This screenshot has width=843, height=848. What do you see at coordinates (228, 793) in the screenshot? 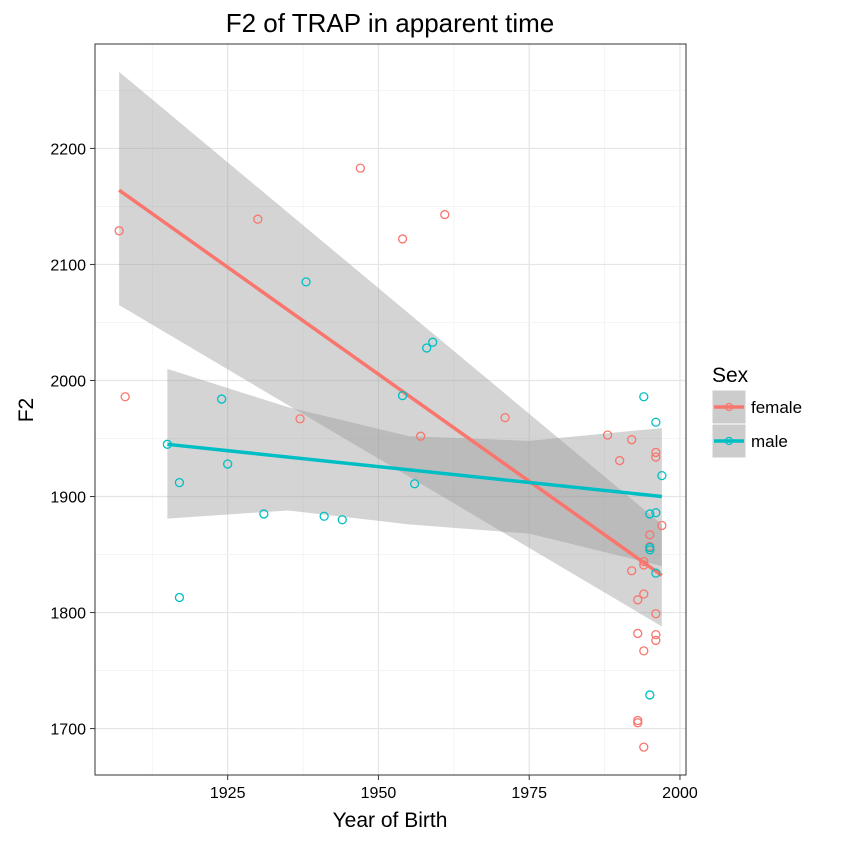
I see `x-tick-label: 1925` at bounding box center [228, 793].